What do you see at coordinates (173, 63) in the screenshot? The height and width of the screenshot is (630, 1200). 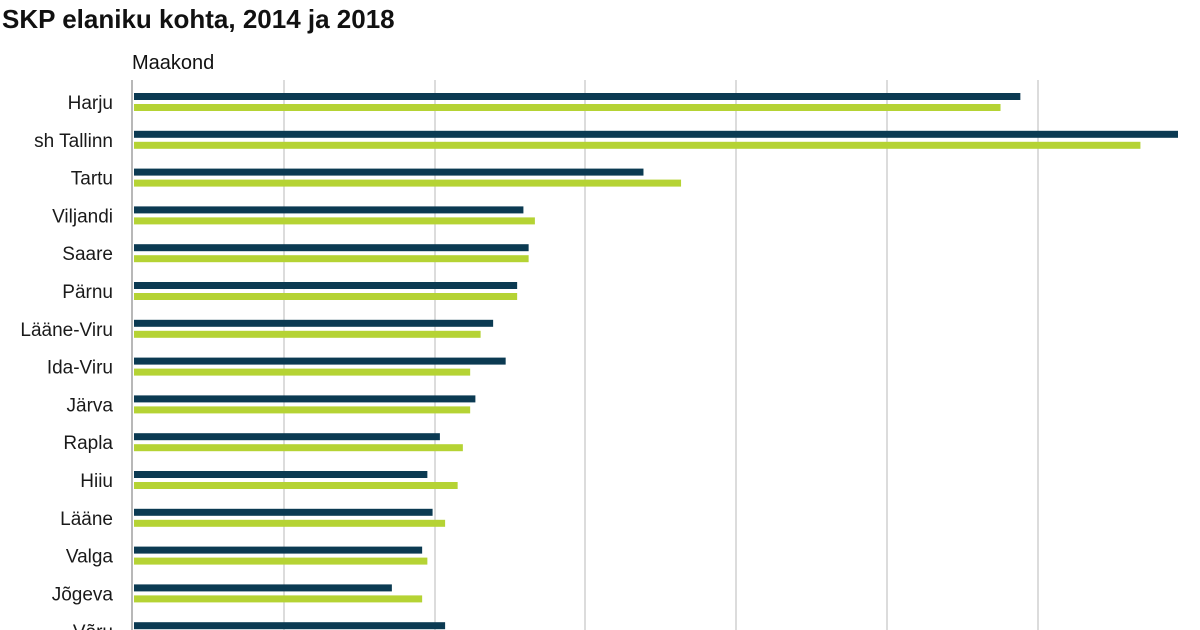 I see `category-axis-title: Maakond` at bounding box center [173, 63].